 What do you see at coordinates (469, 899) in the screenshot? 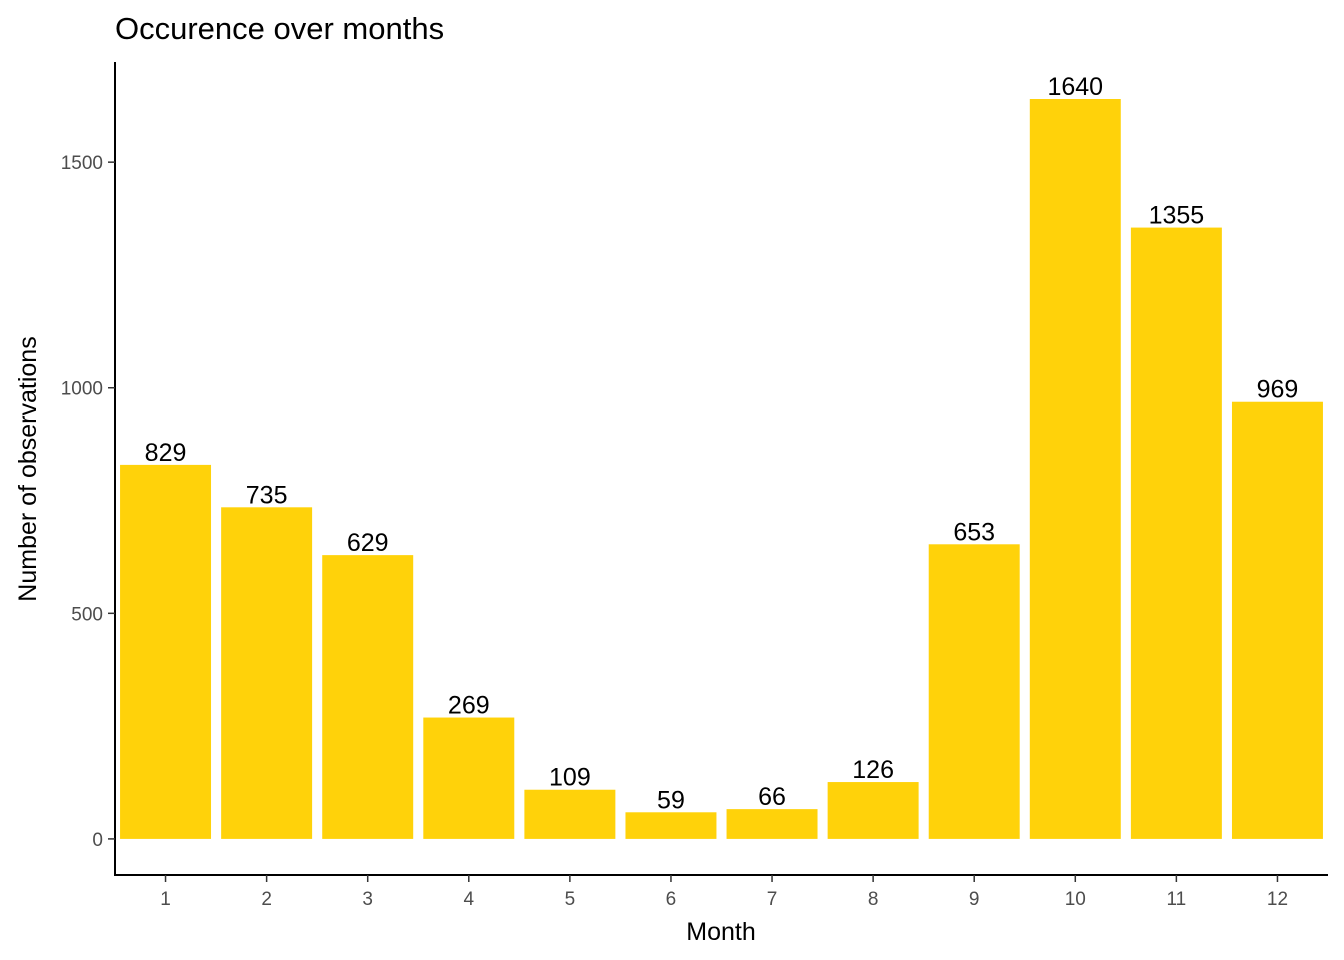
I see `x-tick-label-4: 4` at bounding box center [469, 899].